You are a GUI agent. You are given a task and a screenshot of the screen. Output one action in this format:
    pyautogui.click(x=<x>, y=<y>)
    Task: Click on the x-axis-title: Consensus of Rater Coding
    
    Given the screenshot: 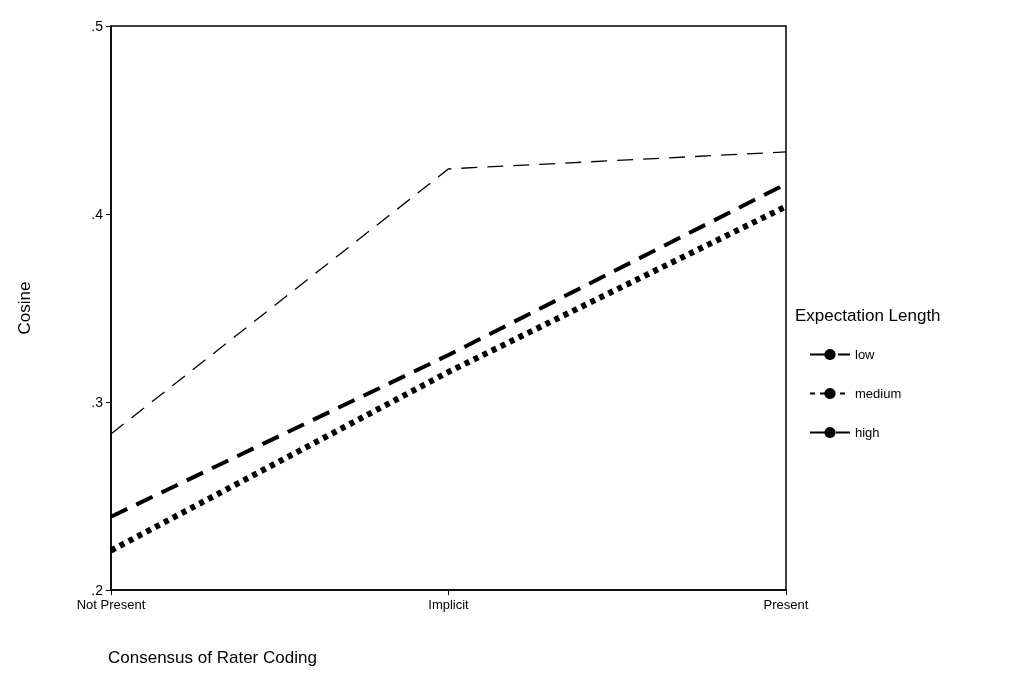 What is the action you would take?
    pyautogui.click(x=212, y=657)
    